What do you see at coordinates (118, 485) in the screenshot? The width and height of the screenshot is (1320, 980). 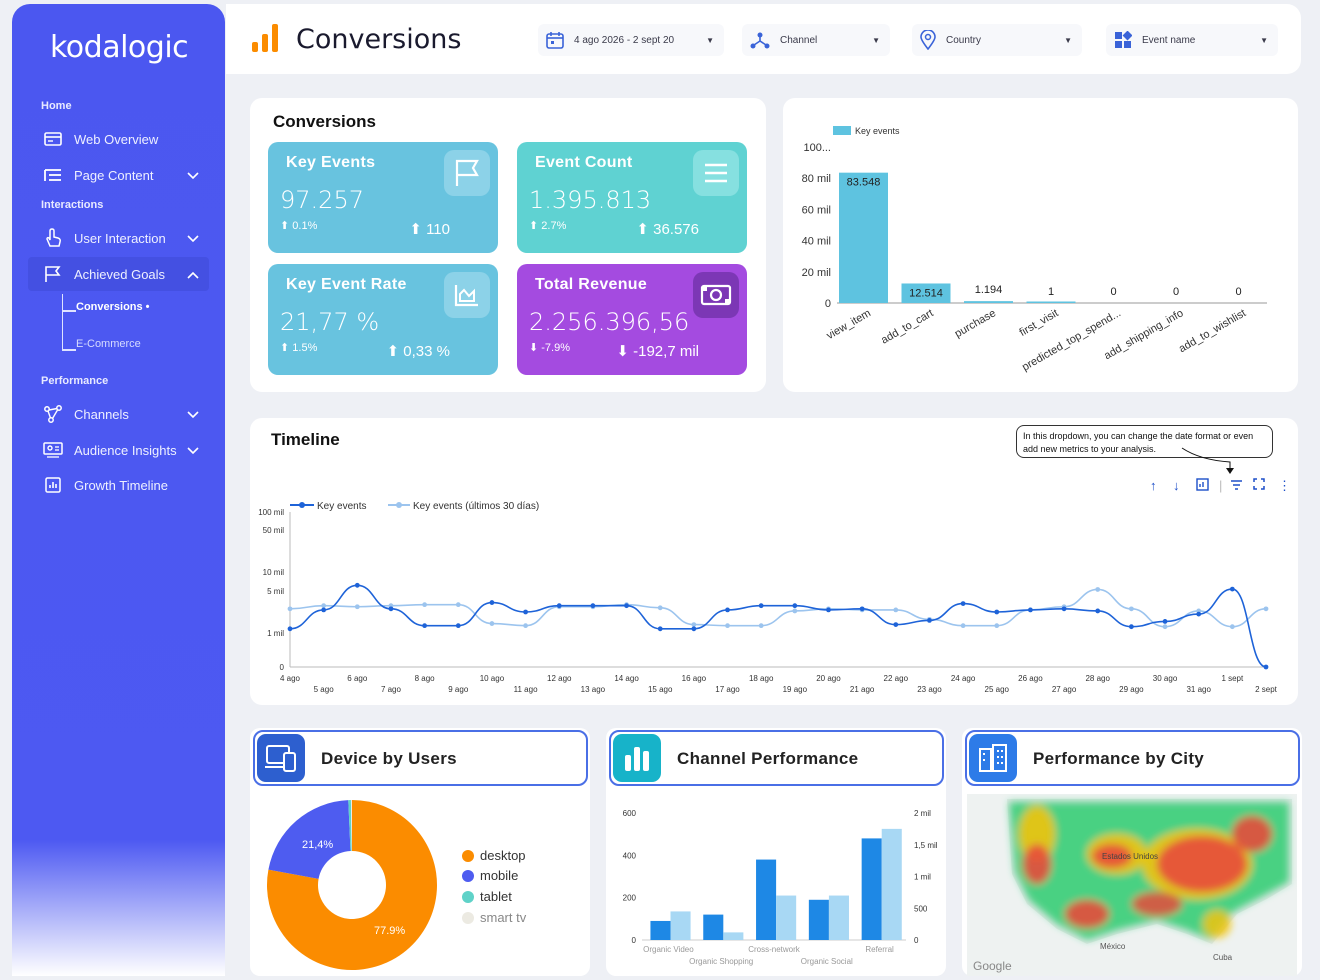 I see `sidebar-item-growth-timeline: Growth Timeline` at bounding box center [118, 485].